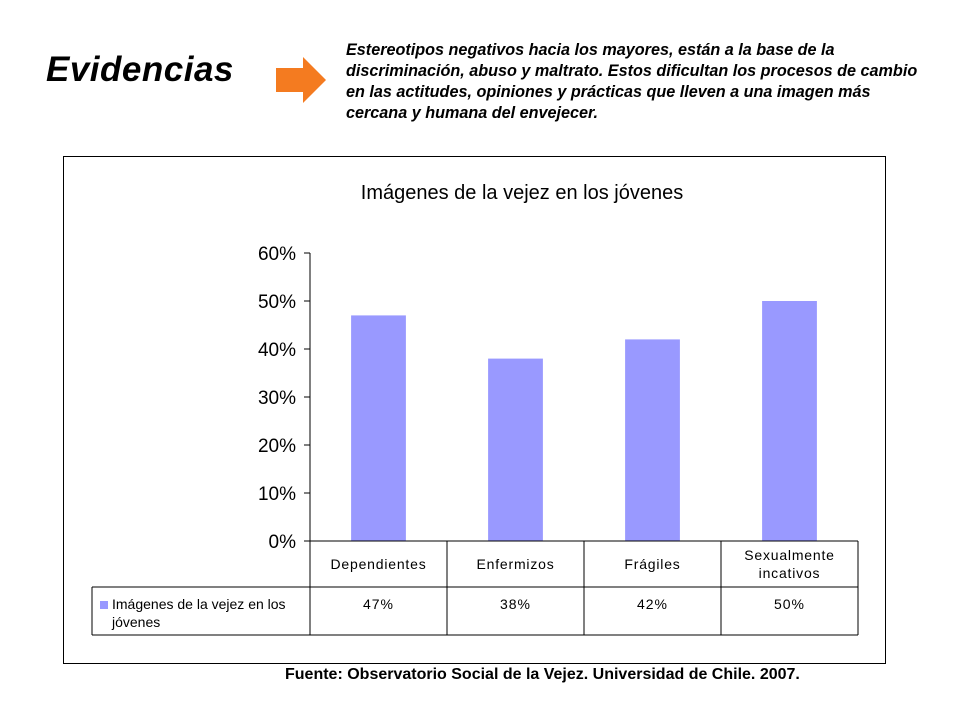 The width and height of the screenshot is (960, 720). I want to click on category-label: Frágiles, so click(652, 564).